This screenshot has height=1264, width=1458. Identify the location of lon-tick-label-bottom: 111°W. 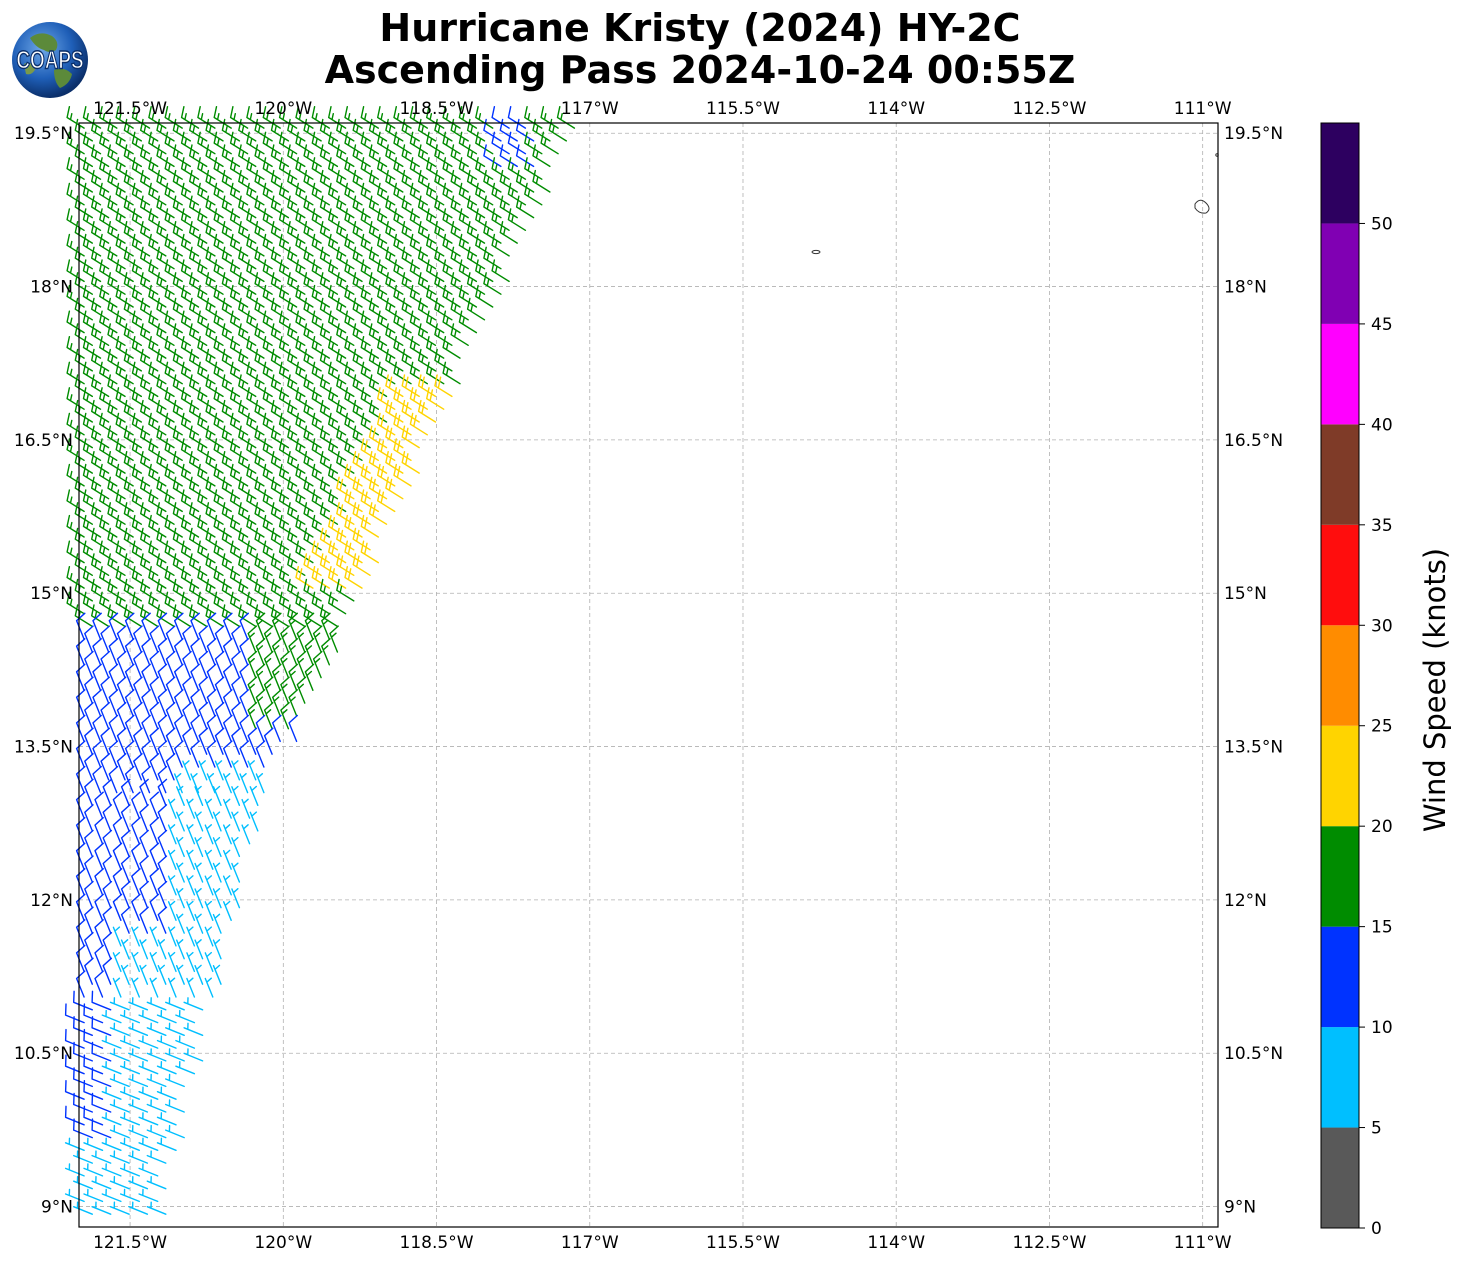
(1203, 1243).